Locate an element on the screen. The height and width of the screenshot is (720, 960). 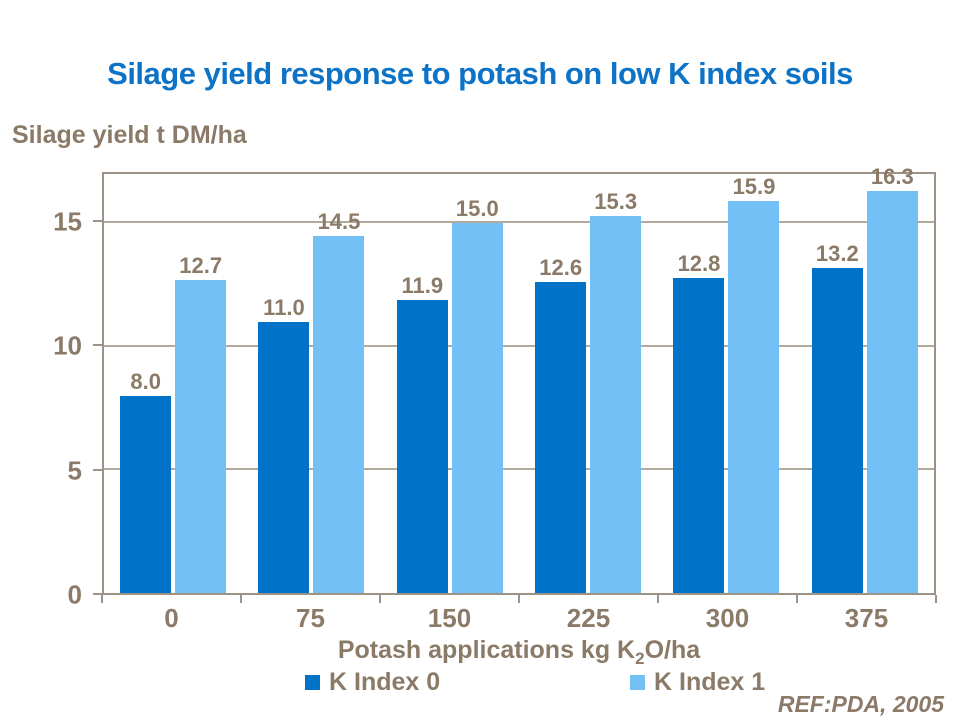
legend-item: K Index 0 is located at coordinates (372, 682).